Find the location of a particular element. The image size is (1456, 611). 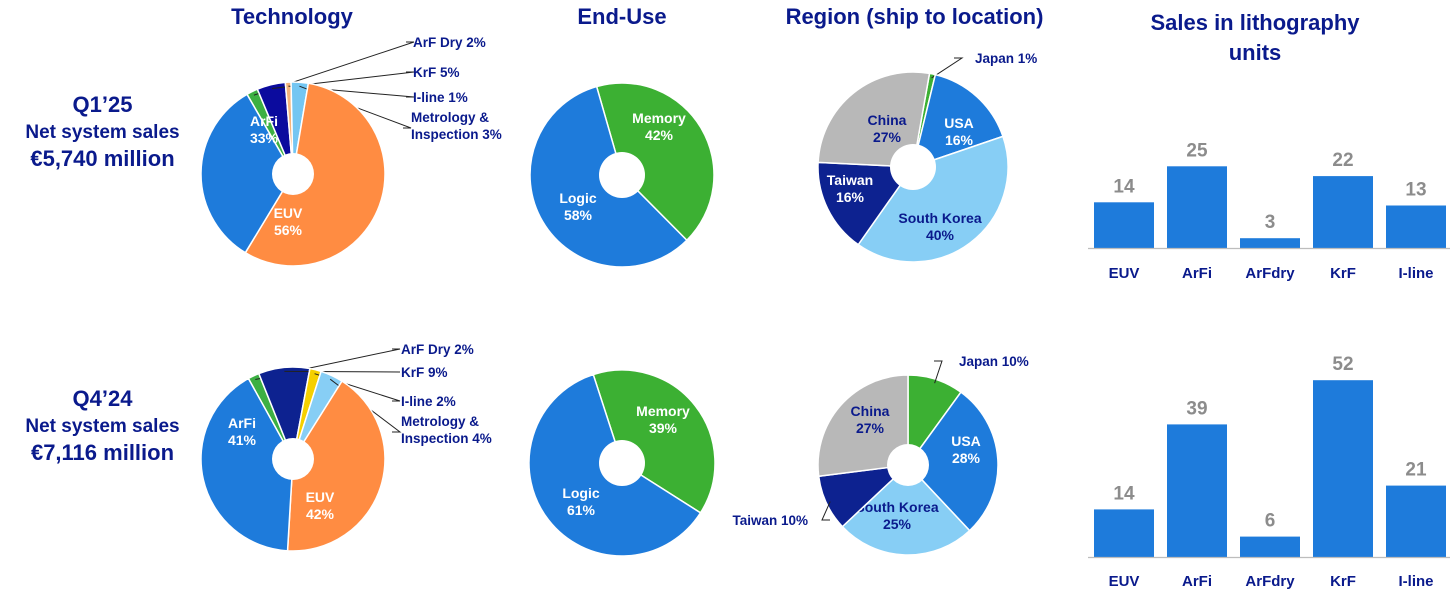

slice-value-usa: 28% is located at coordinates (966, 458).